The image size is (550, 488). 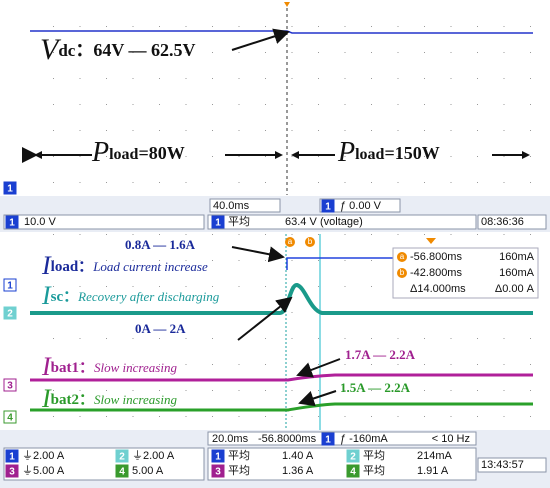 I want to click on subscript: dc, so click(x=66, y=50).